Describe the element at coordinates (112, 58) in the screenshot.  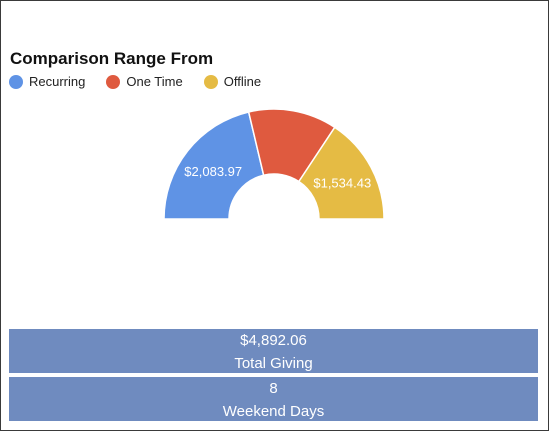
I see `chart-title: Comparison Range From` at that location.